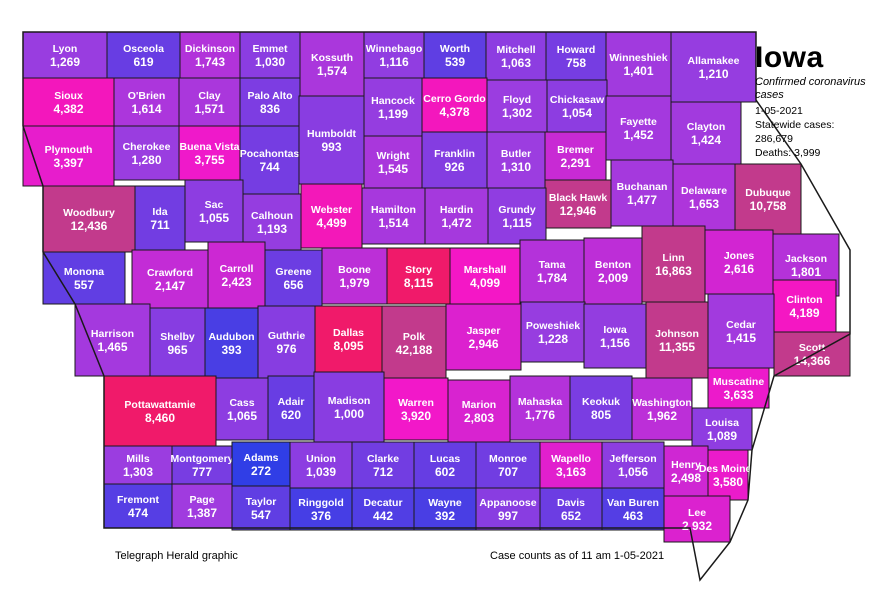  Describe the element at coordinates (677, 334) in the screenshot. I see `county-name-label: Johnson` at that location.